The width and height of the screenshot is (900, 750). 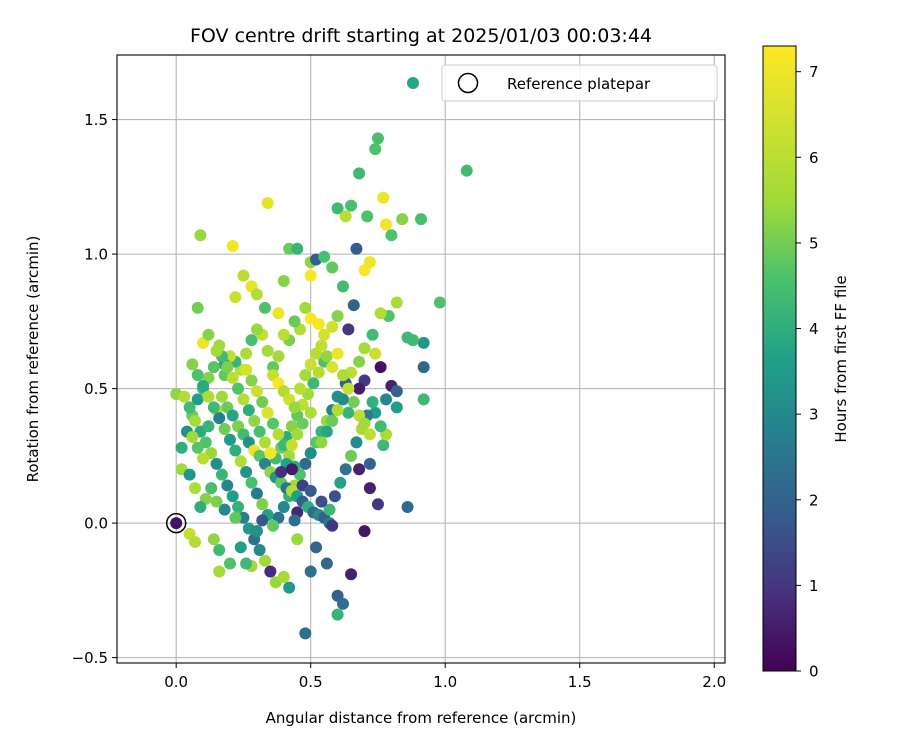 I want to click on x-tick-label: 2.0, so click(x=714, y=682).